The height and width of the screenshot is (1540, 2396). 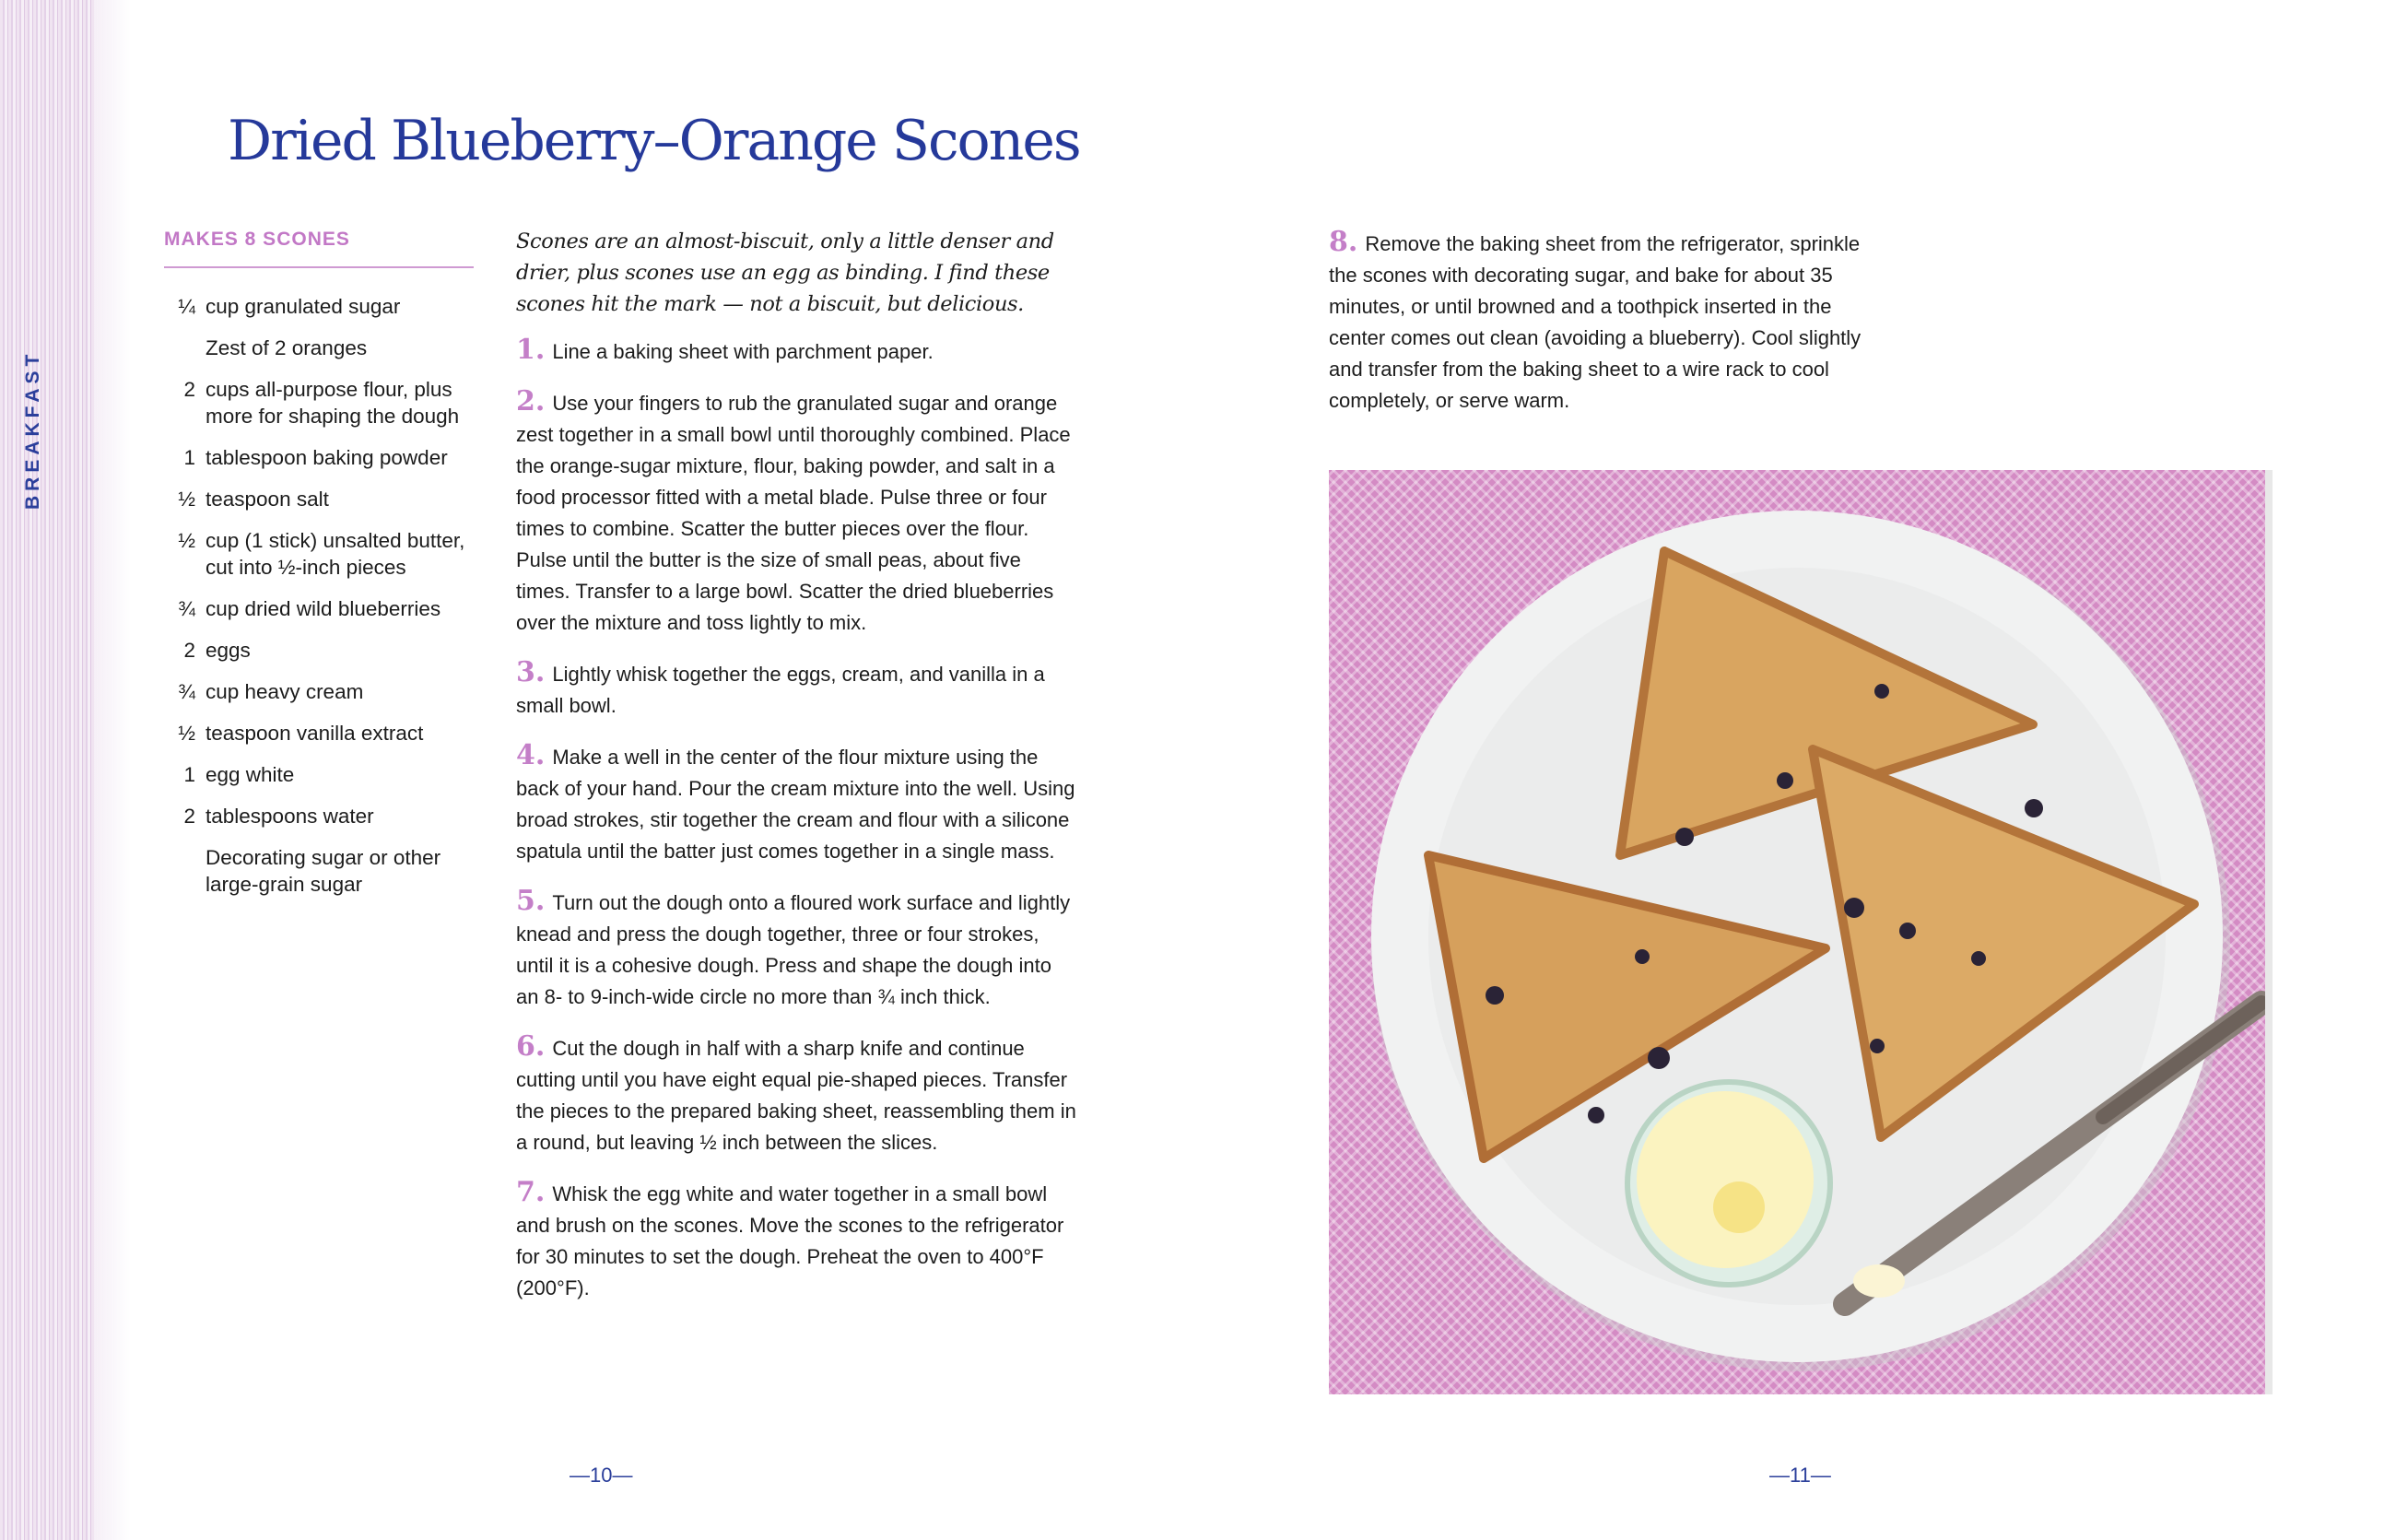 I want to click on butter-on-knife, so click(x=1879, y=1281).